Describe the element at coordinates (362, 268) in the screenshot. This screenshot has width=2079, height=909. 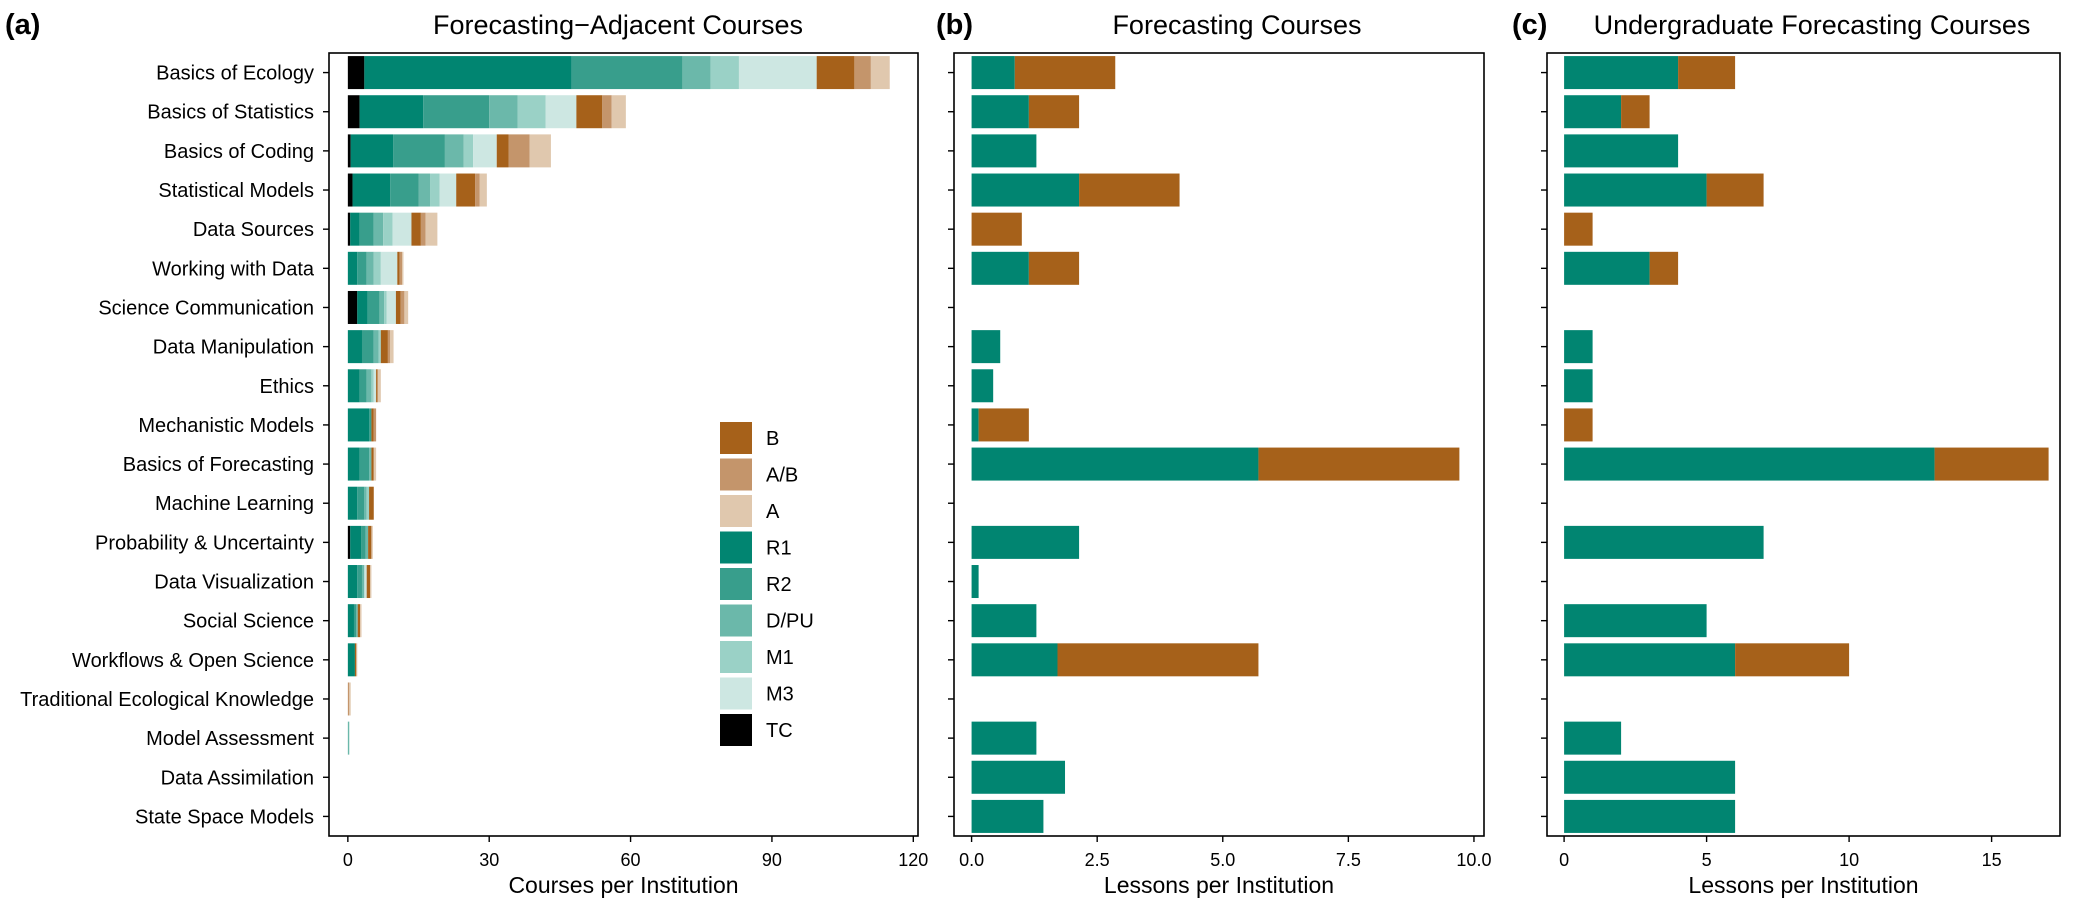
I see `bar-working-with-data-r2` at that location.